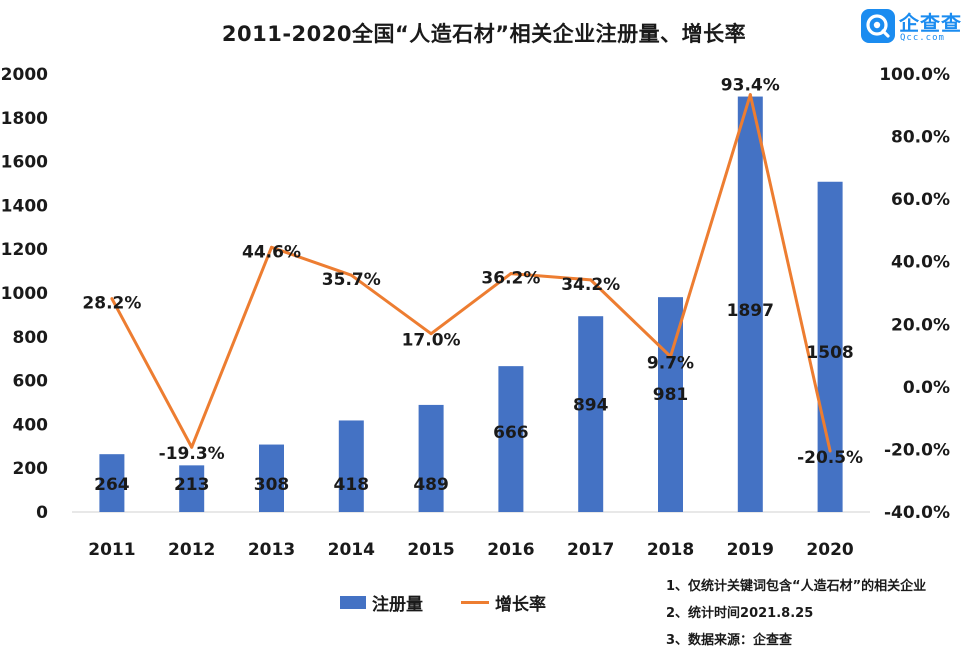 This screenshot has height=654, width=968. What do you see at coordinates (351, 550) in the screenshot?
I see `x-tick-label: 2014` at bounding box center [351, 550].